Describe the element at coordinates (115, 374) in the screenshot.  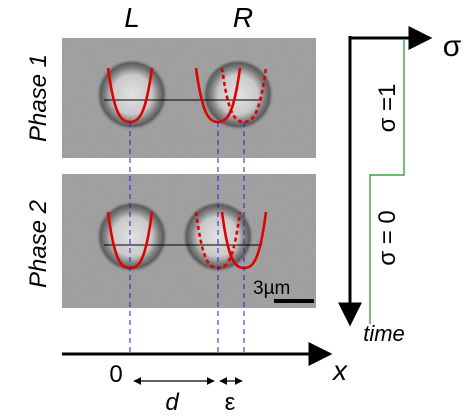
I see `origin-label: 0` at that location.